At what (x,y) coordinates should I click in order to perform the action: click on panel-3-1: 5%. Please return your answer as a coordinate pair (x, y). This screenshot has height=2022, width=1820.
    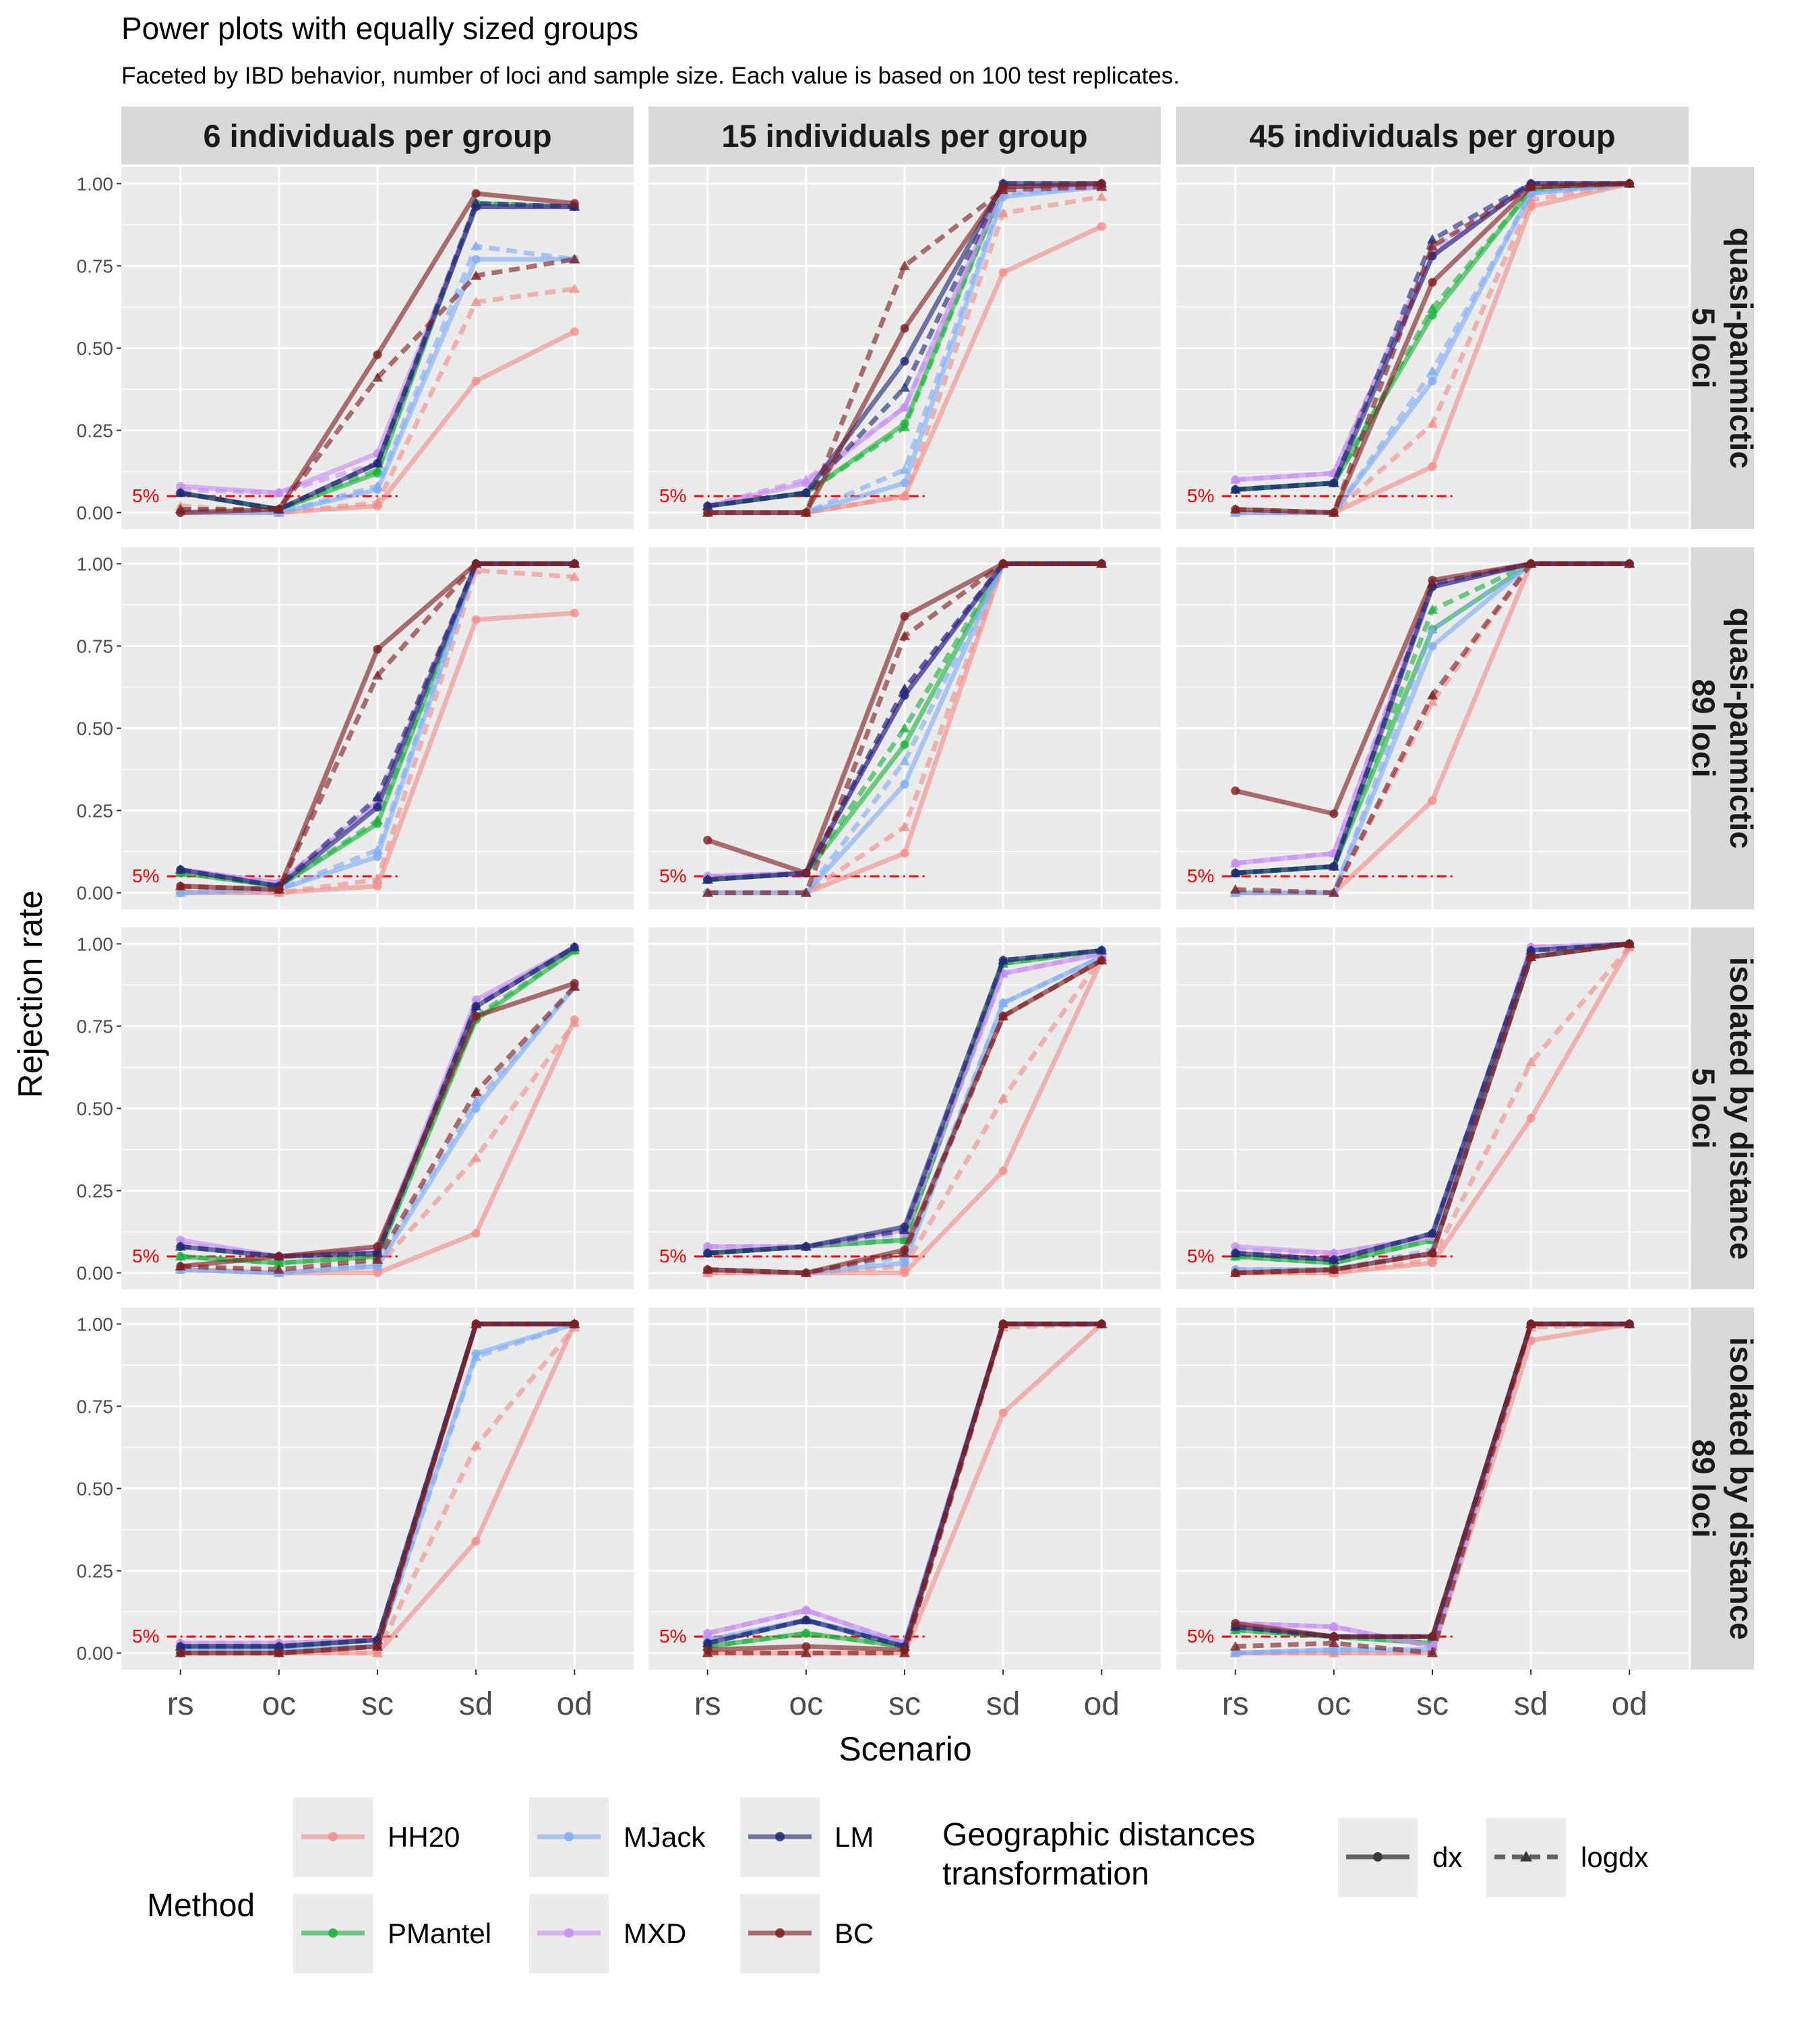
    Looking at the image, I should click on (904, 1488).